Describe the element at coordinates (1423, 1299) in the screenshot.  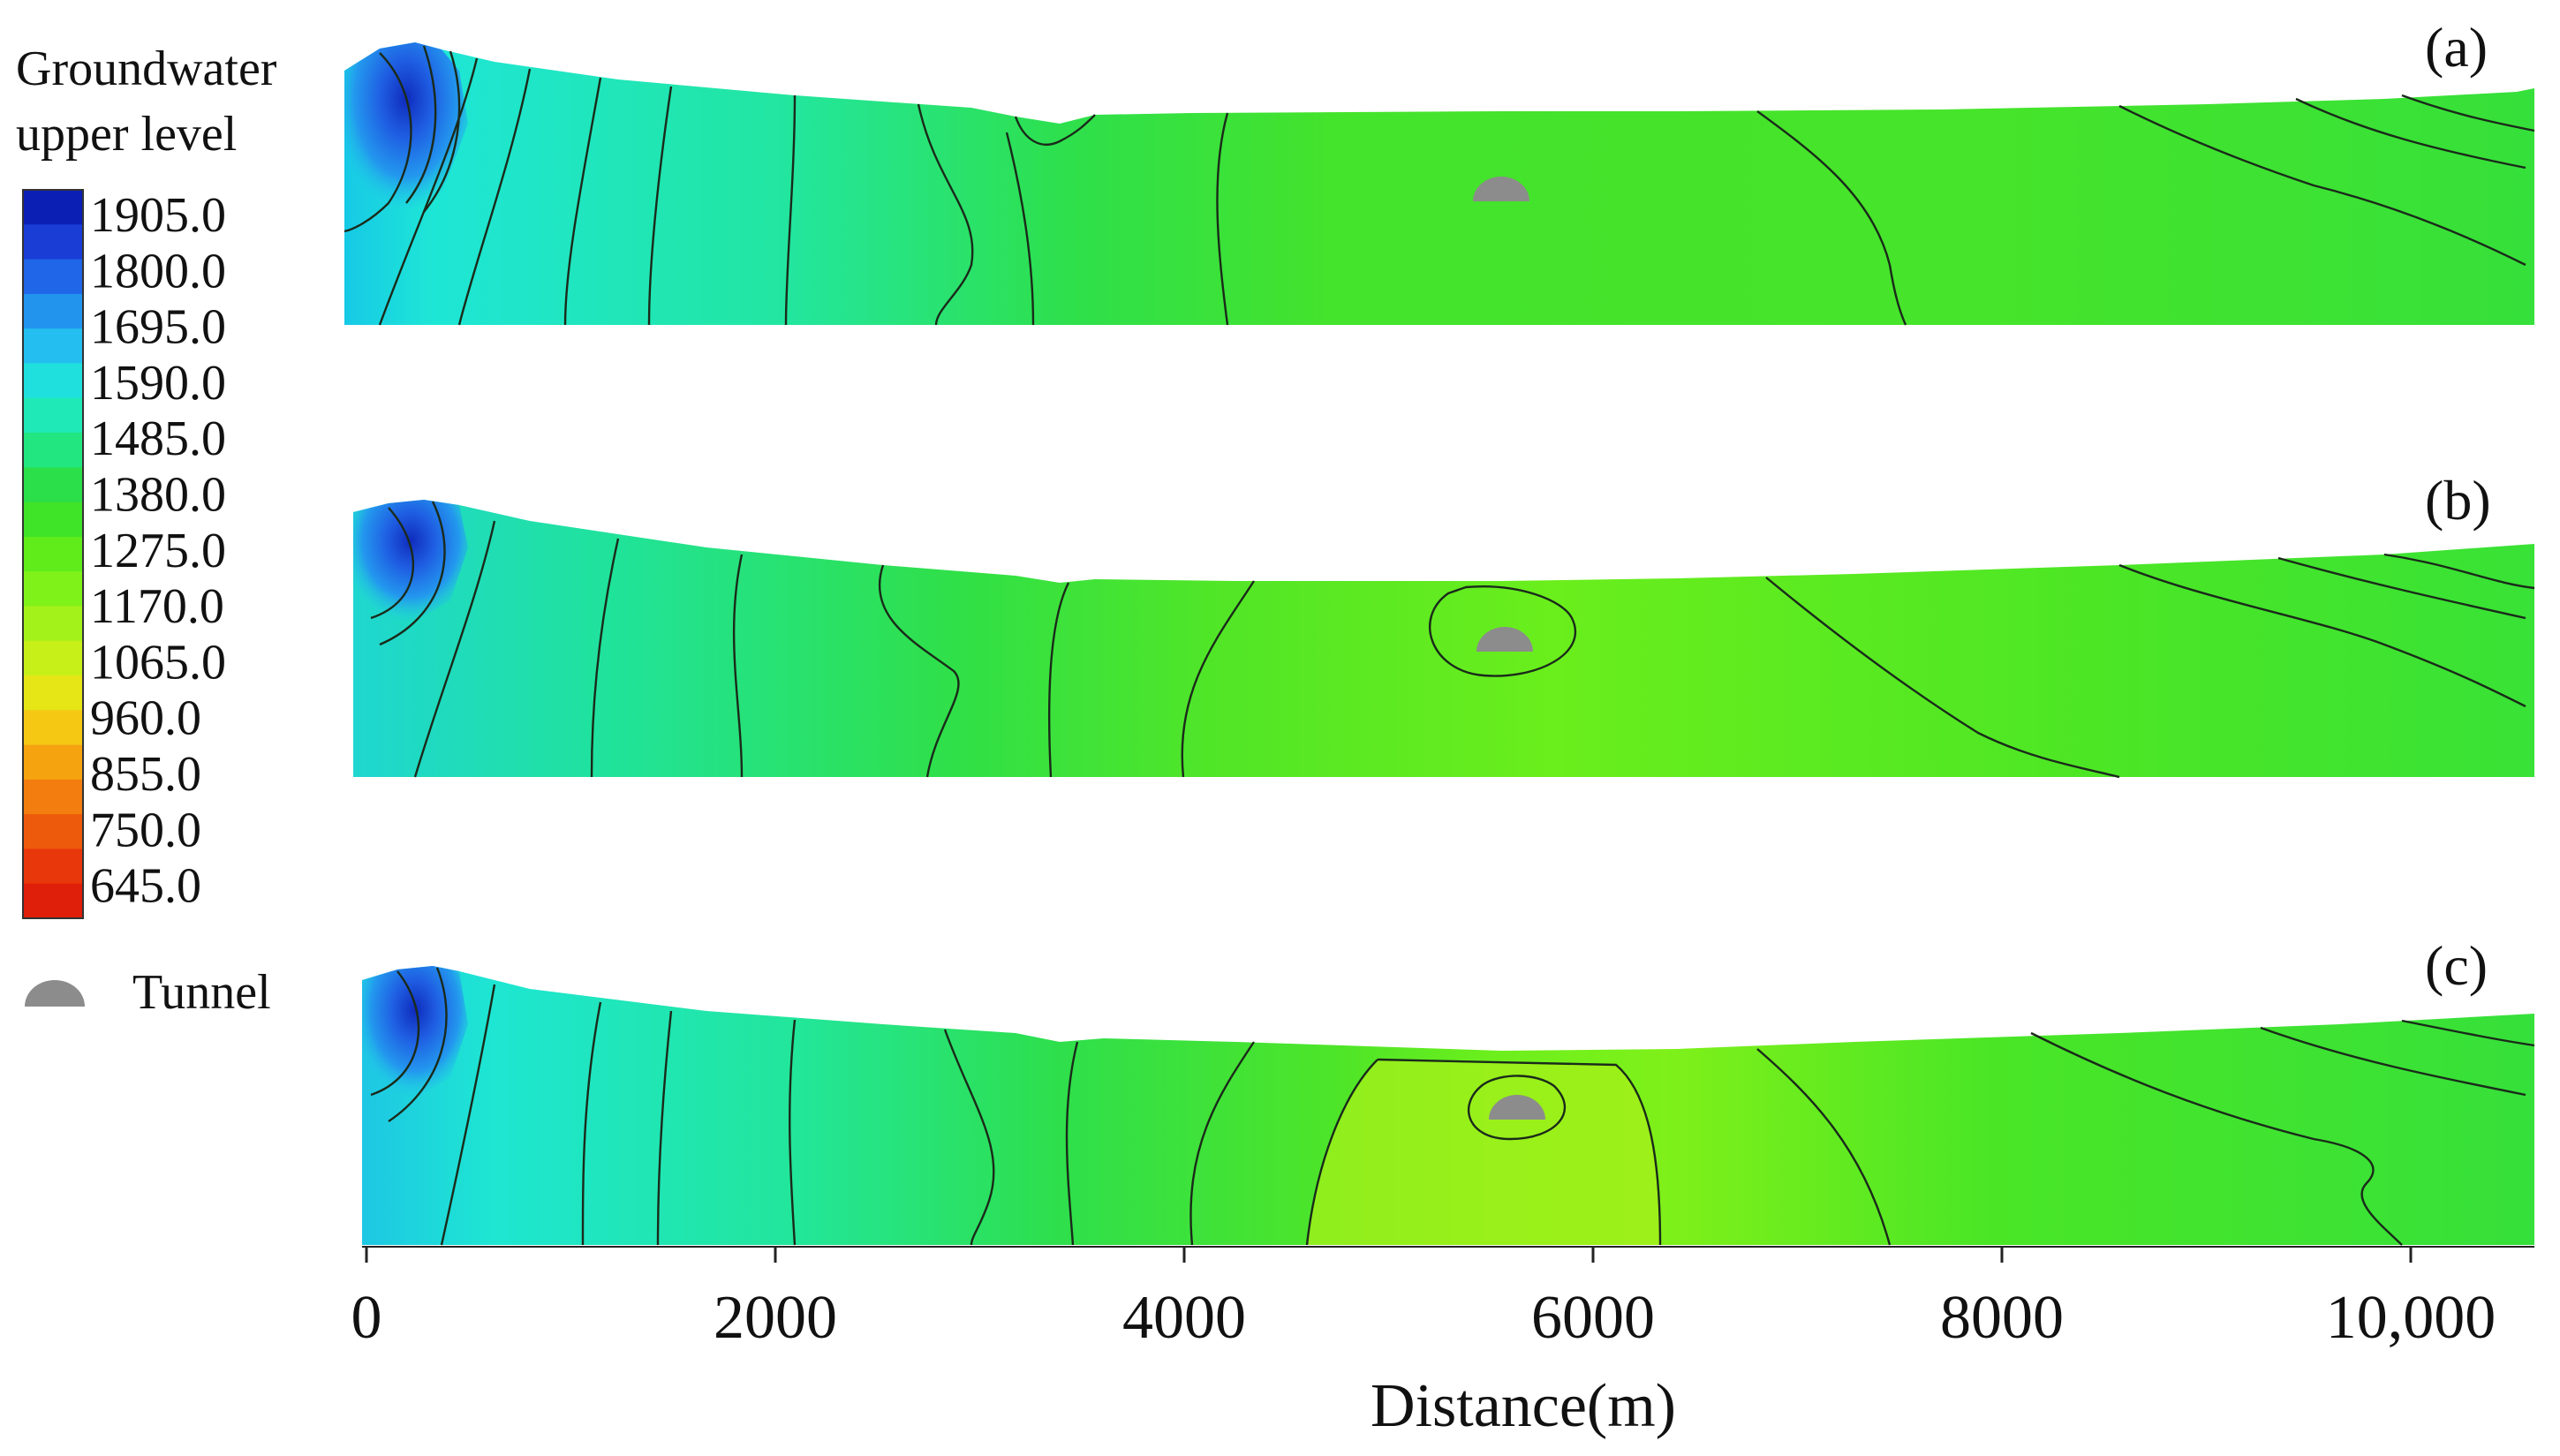
I see `x-axis-ticks: 0 2000 4000 6000 8000 10,000` at that location.